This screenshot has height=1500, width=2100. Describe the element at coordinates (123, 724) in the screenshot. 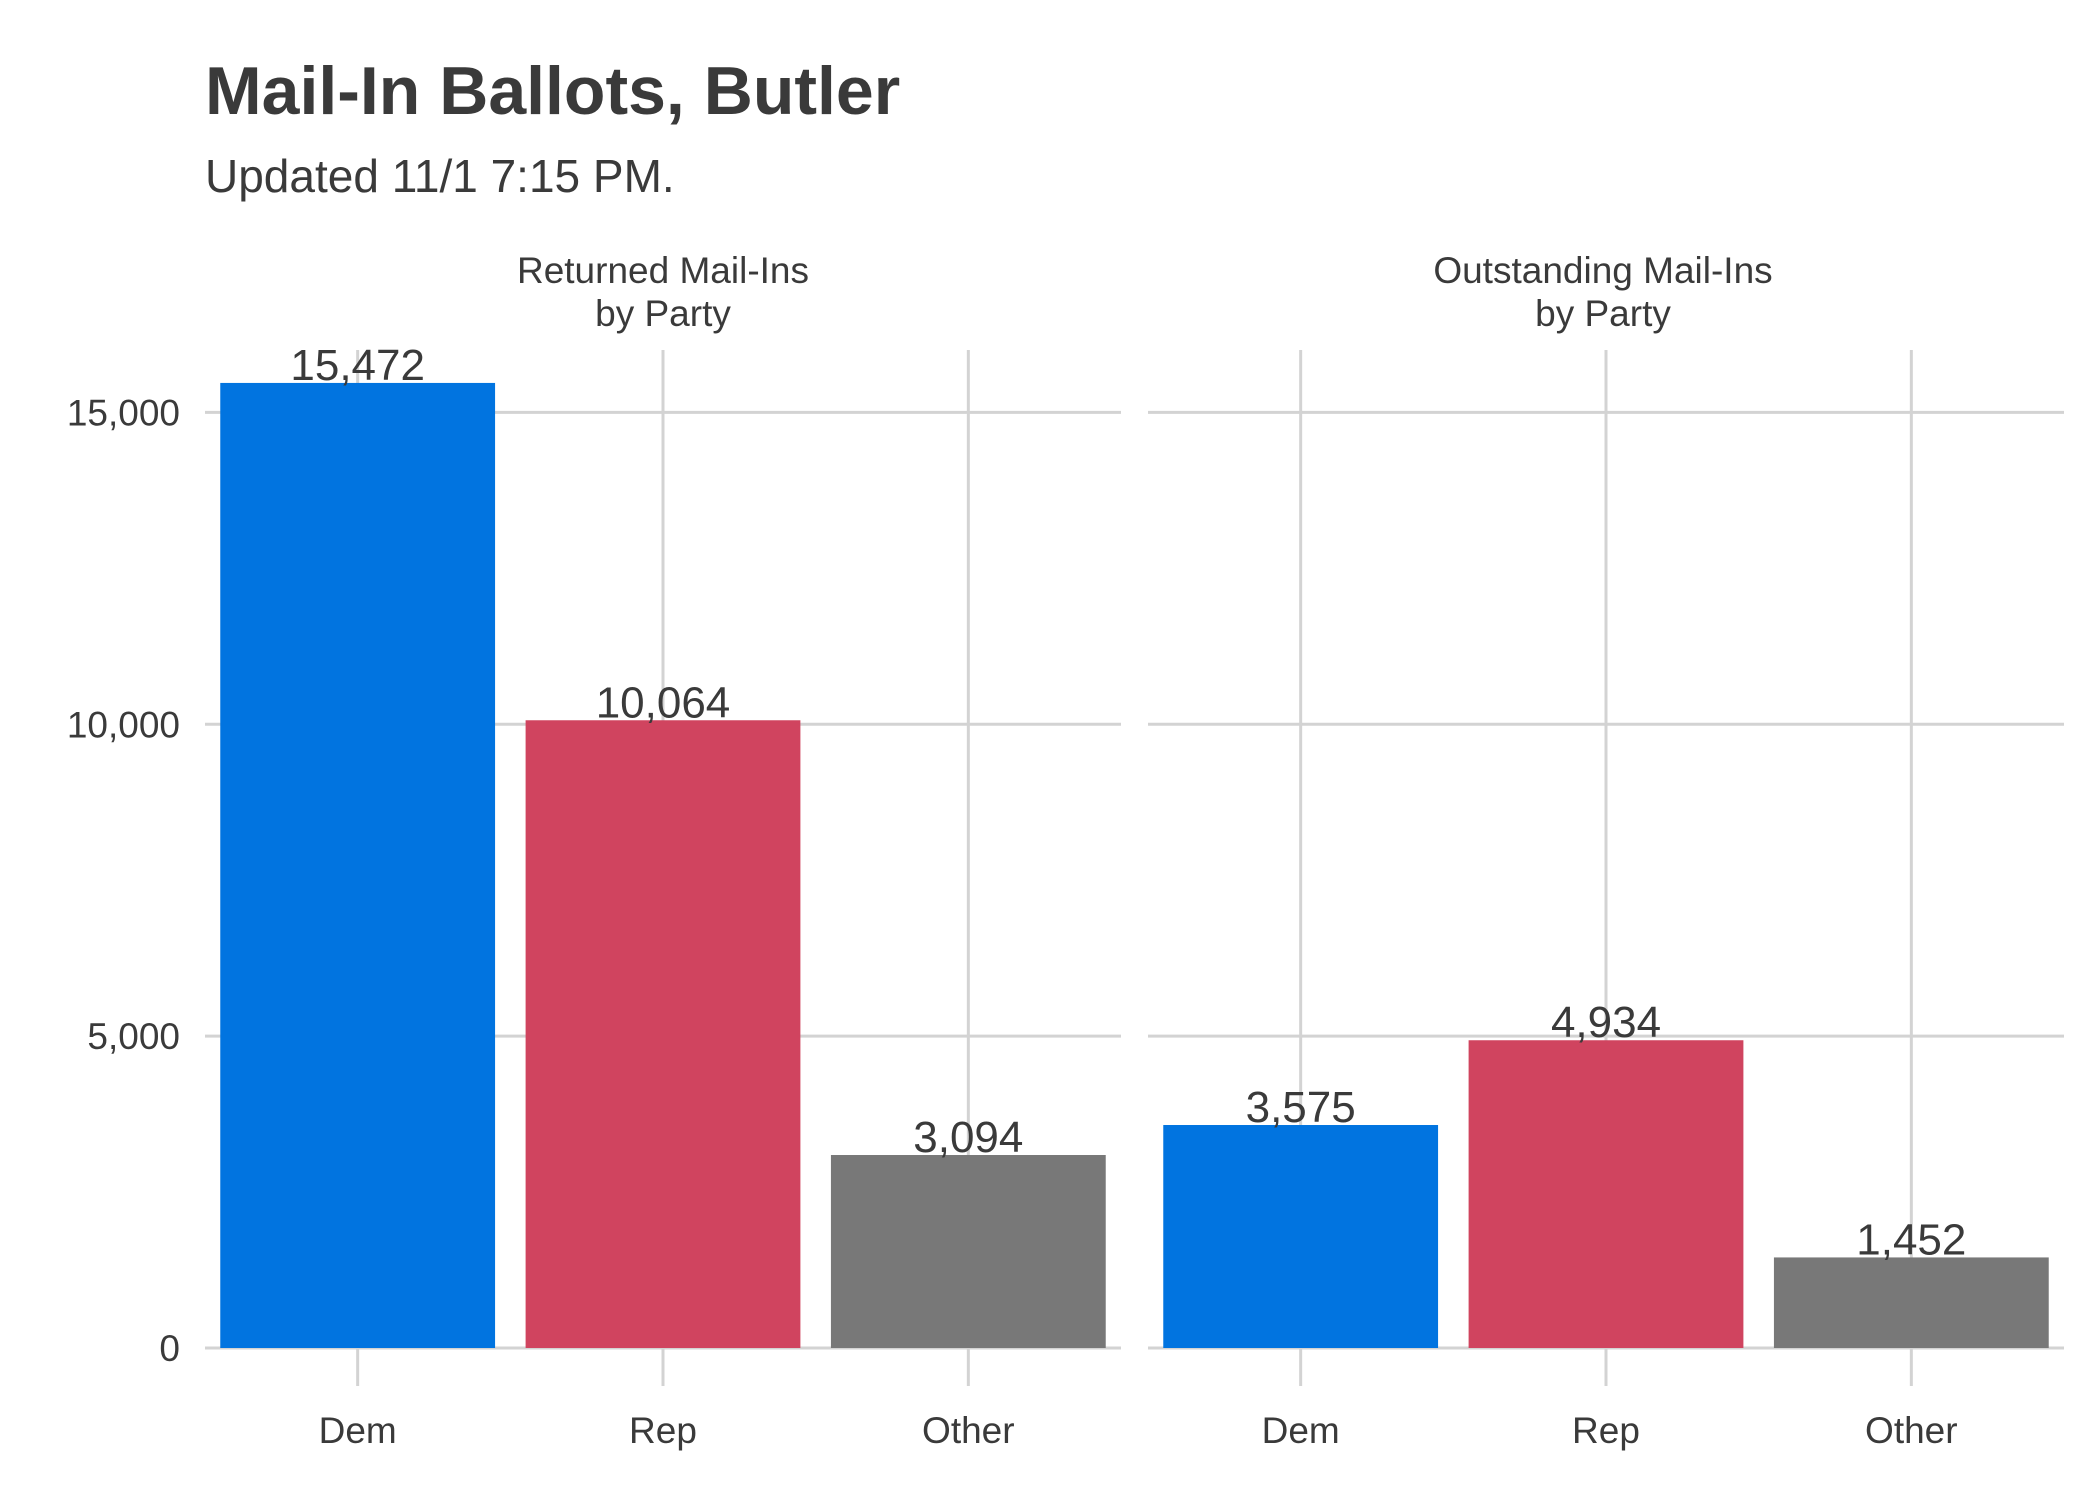

I see `y-tick-label: 10,000` at that location.